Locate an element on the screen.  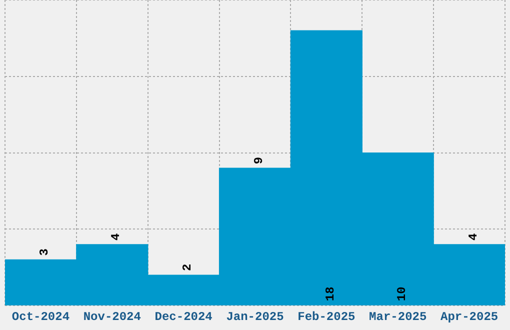
data-label: 9 is located at coordinates (259, 160).